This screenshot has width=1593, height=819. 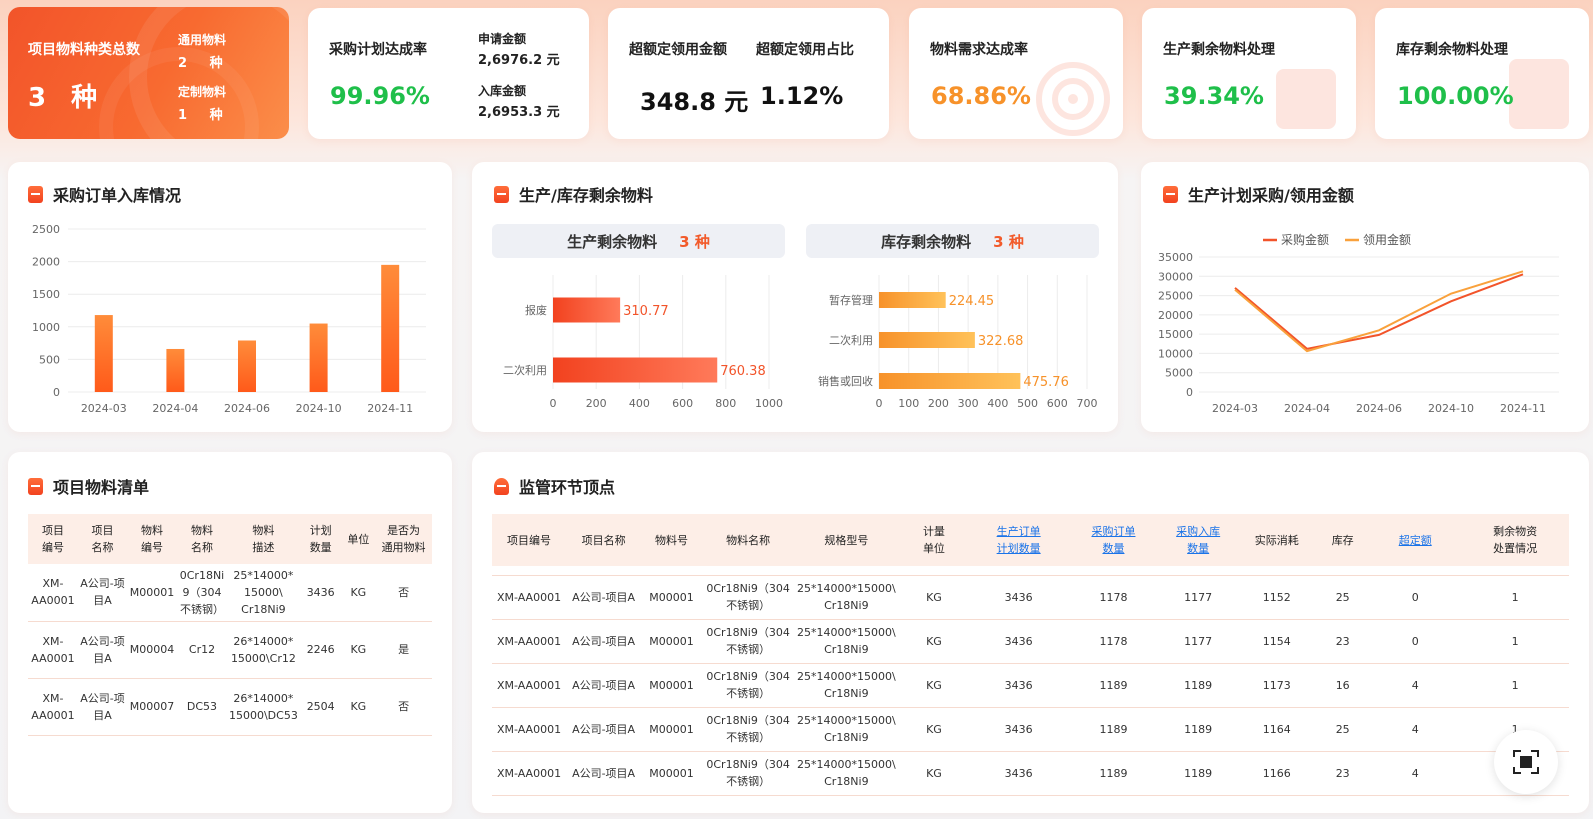 I want to click on panel-title-text: 采购订单入库情况, so click(x=117, y=195).